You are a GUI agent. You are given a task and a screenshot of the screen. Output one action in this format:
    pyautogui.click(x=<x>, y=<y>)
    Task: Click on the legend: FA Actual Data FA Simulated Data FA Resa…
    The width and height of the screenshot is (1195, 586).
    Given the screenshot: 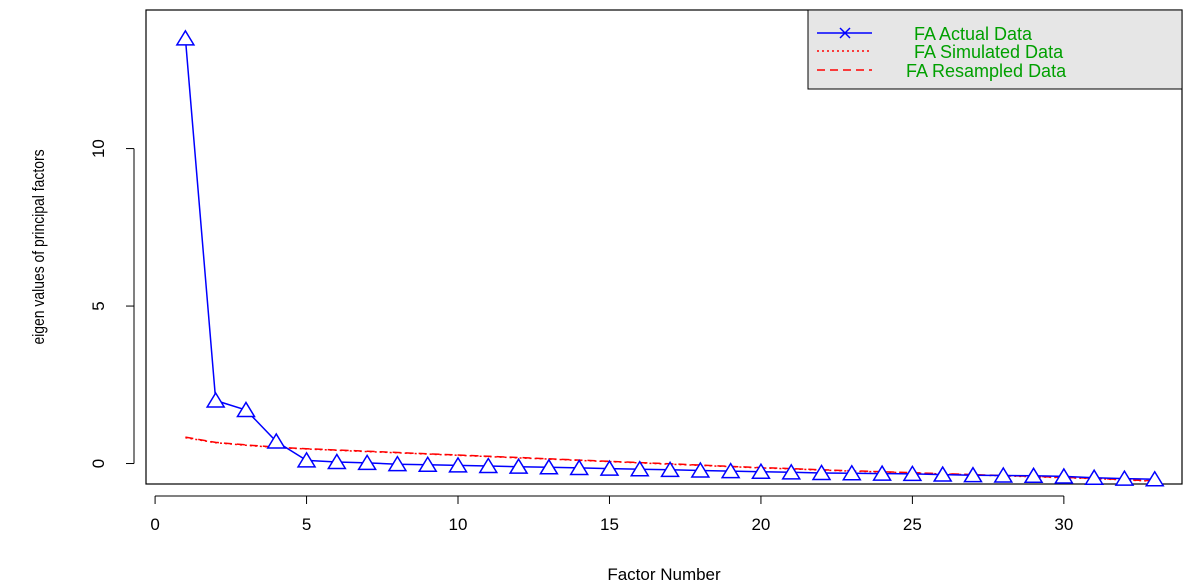 What is the action you would take?
    pyautogui.click(x=995, y=49)
    